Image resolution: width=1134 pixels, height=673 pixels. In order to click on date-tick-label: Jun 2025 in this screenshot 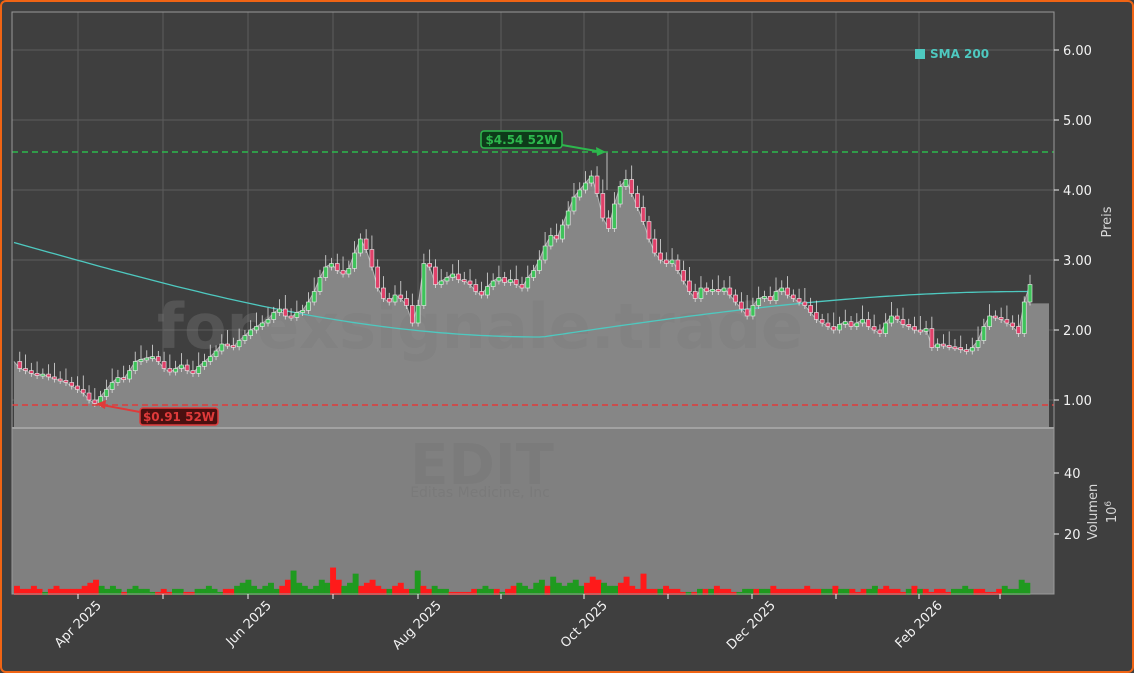, I will do `click(249, 624)`.